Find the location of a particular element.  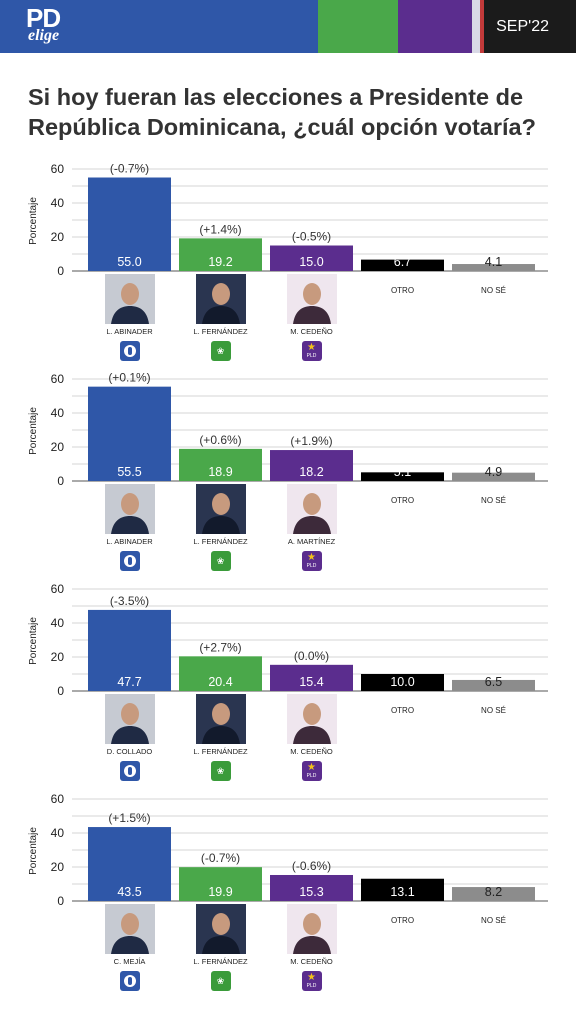

bar-value-label: 43.5 is located at coordinates (129, 892).